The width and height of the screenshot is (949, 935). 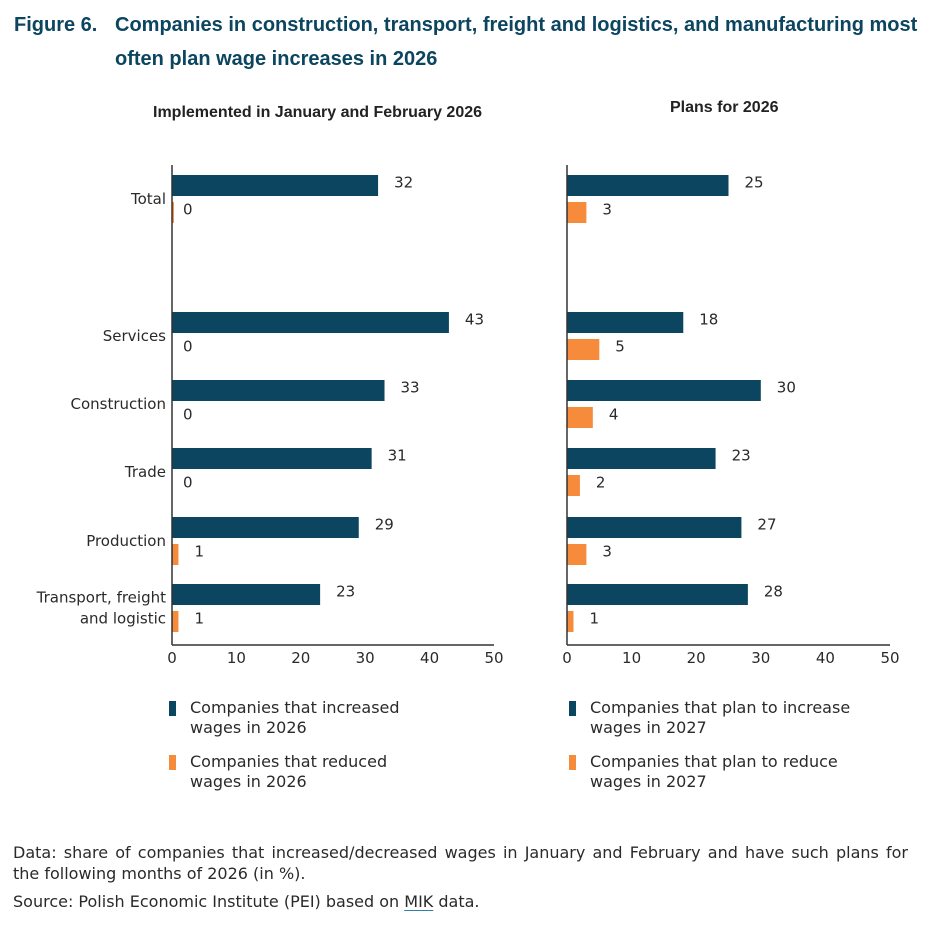 I want to click on category-label: Transport, freight, so click(x=101, y=598).